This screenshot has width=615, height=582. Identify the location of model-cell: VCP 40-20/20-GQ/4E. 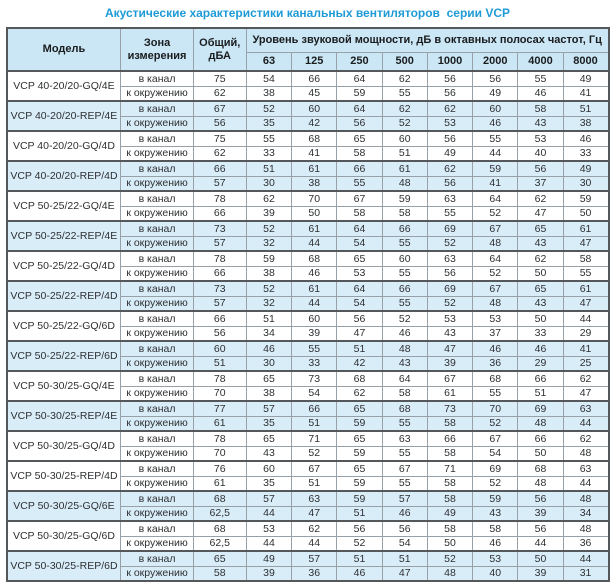
(63, 86).